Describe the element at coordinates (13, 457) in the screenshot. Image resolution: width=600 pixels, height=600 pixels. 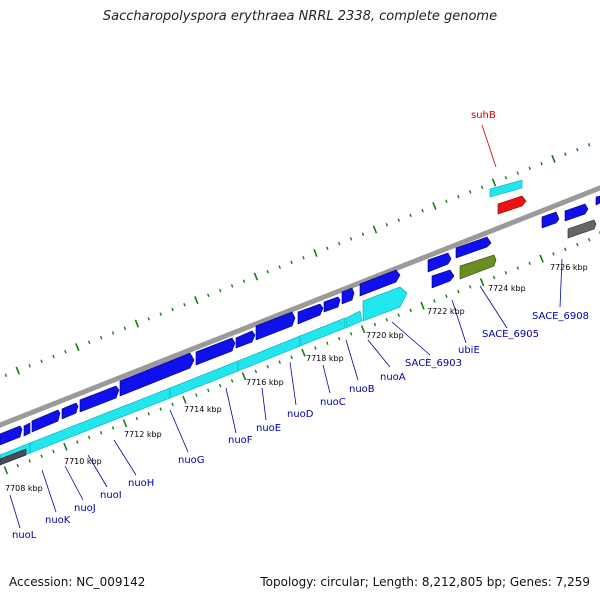
I see `grey-feature-left` at that location.